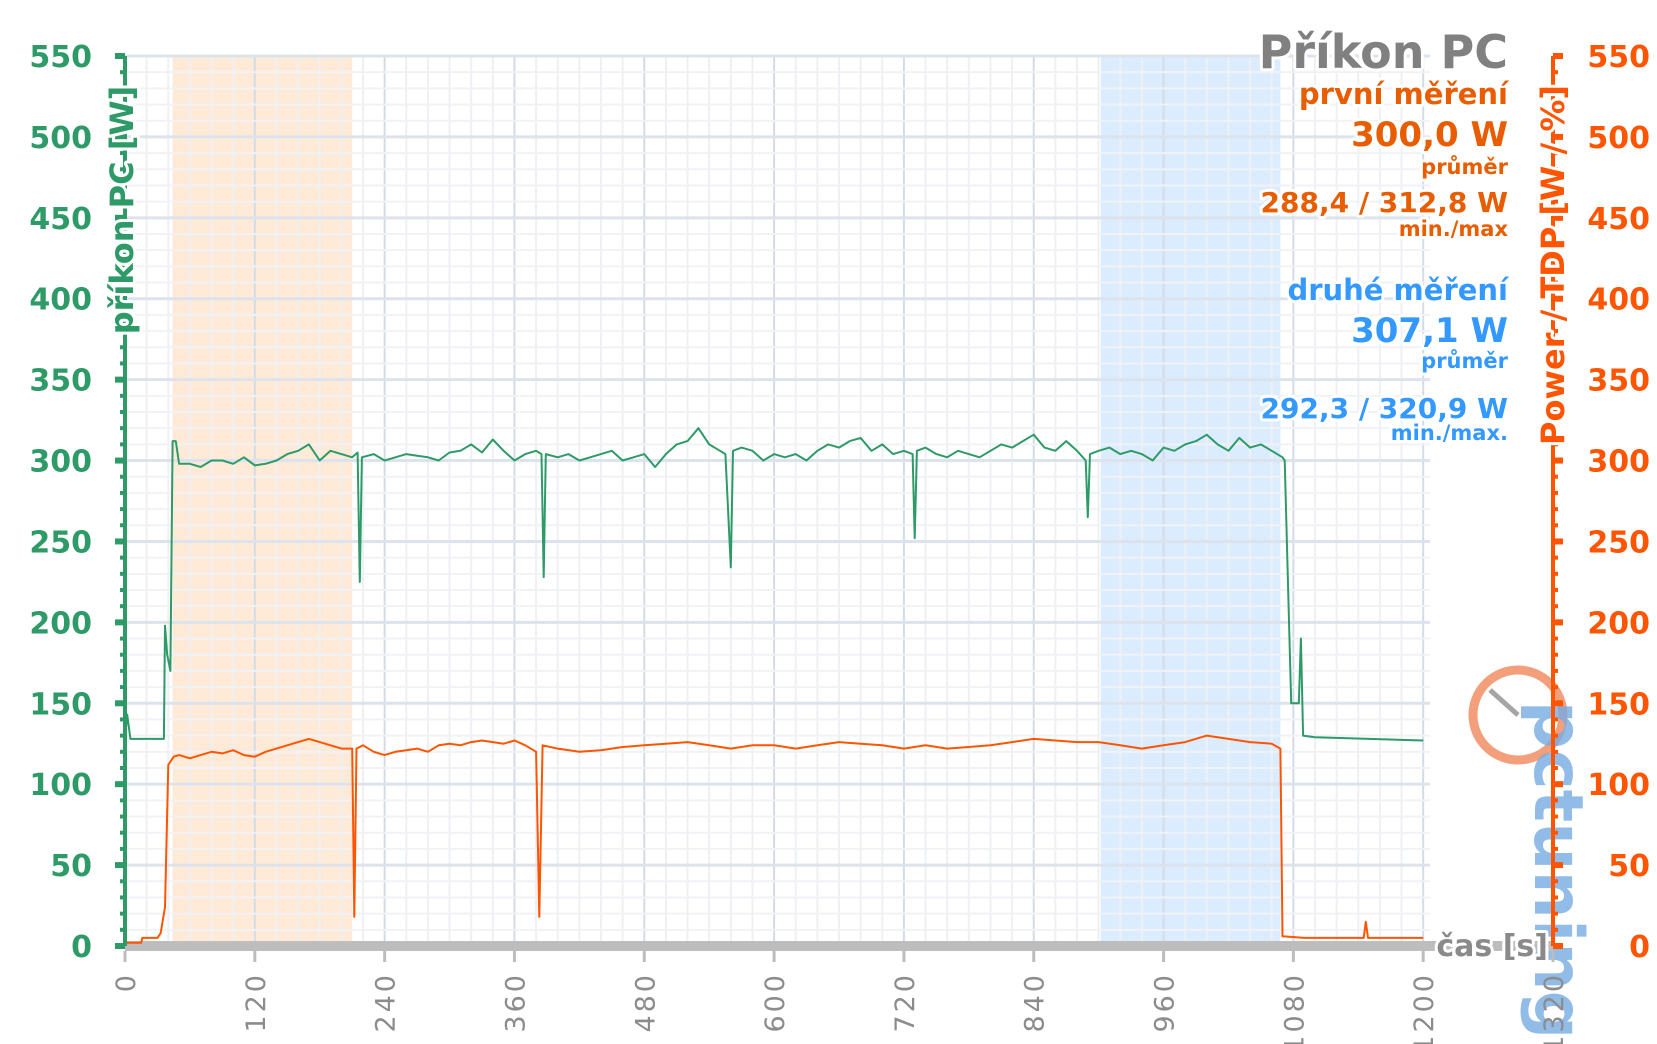 The height and width of the screenshot is (1044, 1657). What do you see at coordinates (1385, 408) in the screenshot?
I see `legend-second-minmax: 292,3 / 320,9 W` at bounding box center [1385, 408].